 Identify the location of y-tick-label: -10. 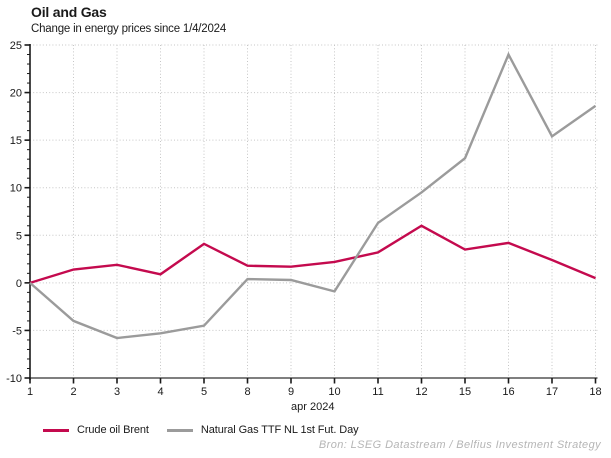
(14, 379).